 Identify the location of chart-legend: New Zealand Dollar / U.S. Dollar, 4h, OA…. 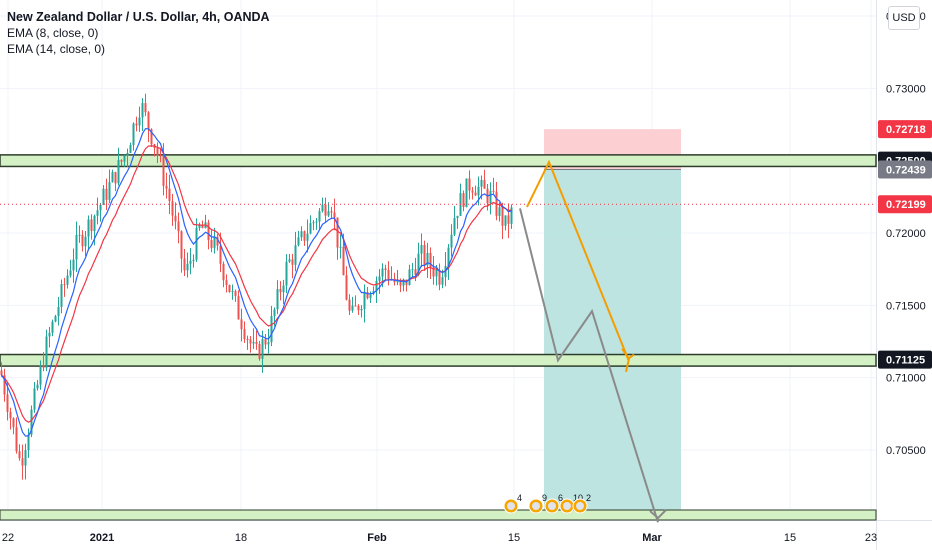
(138, 33).